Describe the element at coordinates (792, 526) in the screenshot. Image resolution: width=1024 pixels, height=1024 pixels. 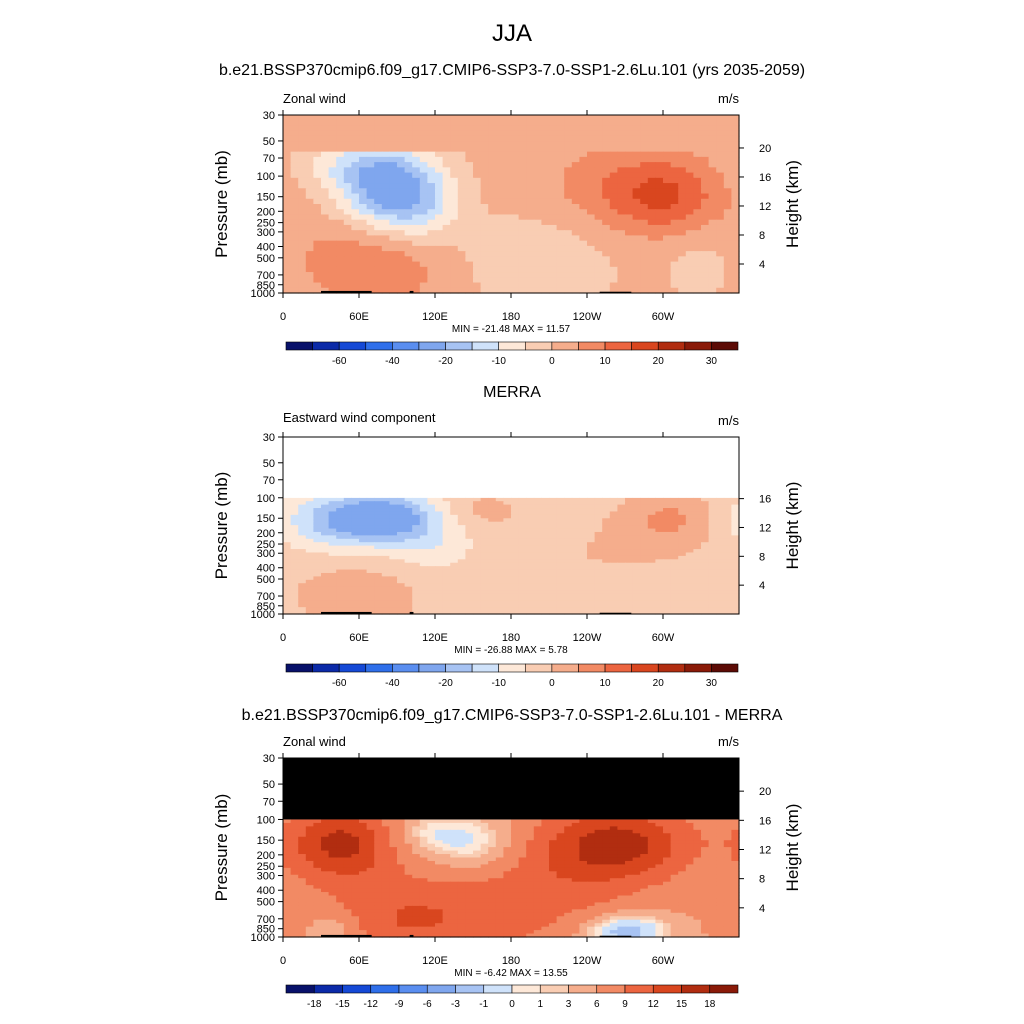
I see `height-axis-title: Height (km)` at that location.